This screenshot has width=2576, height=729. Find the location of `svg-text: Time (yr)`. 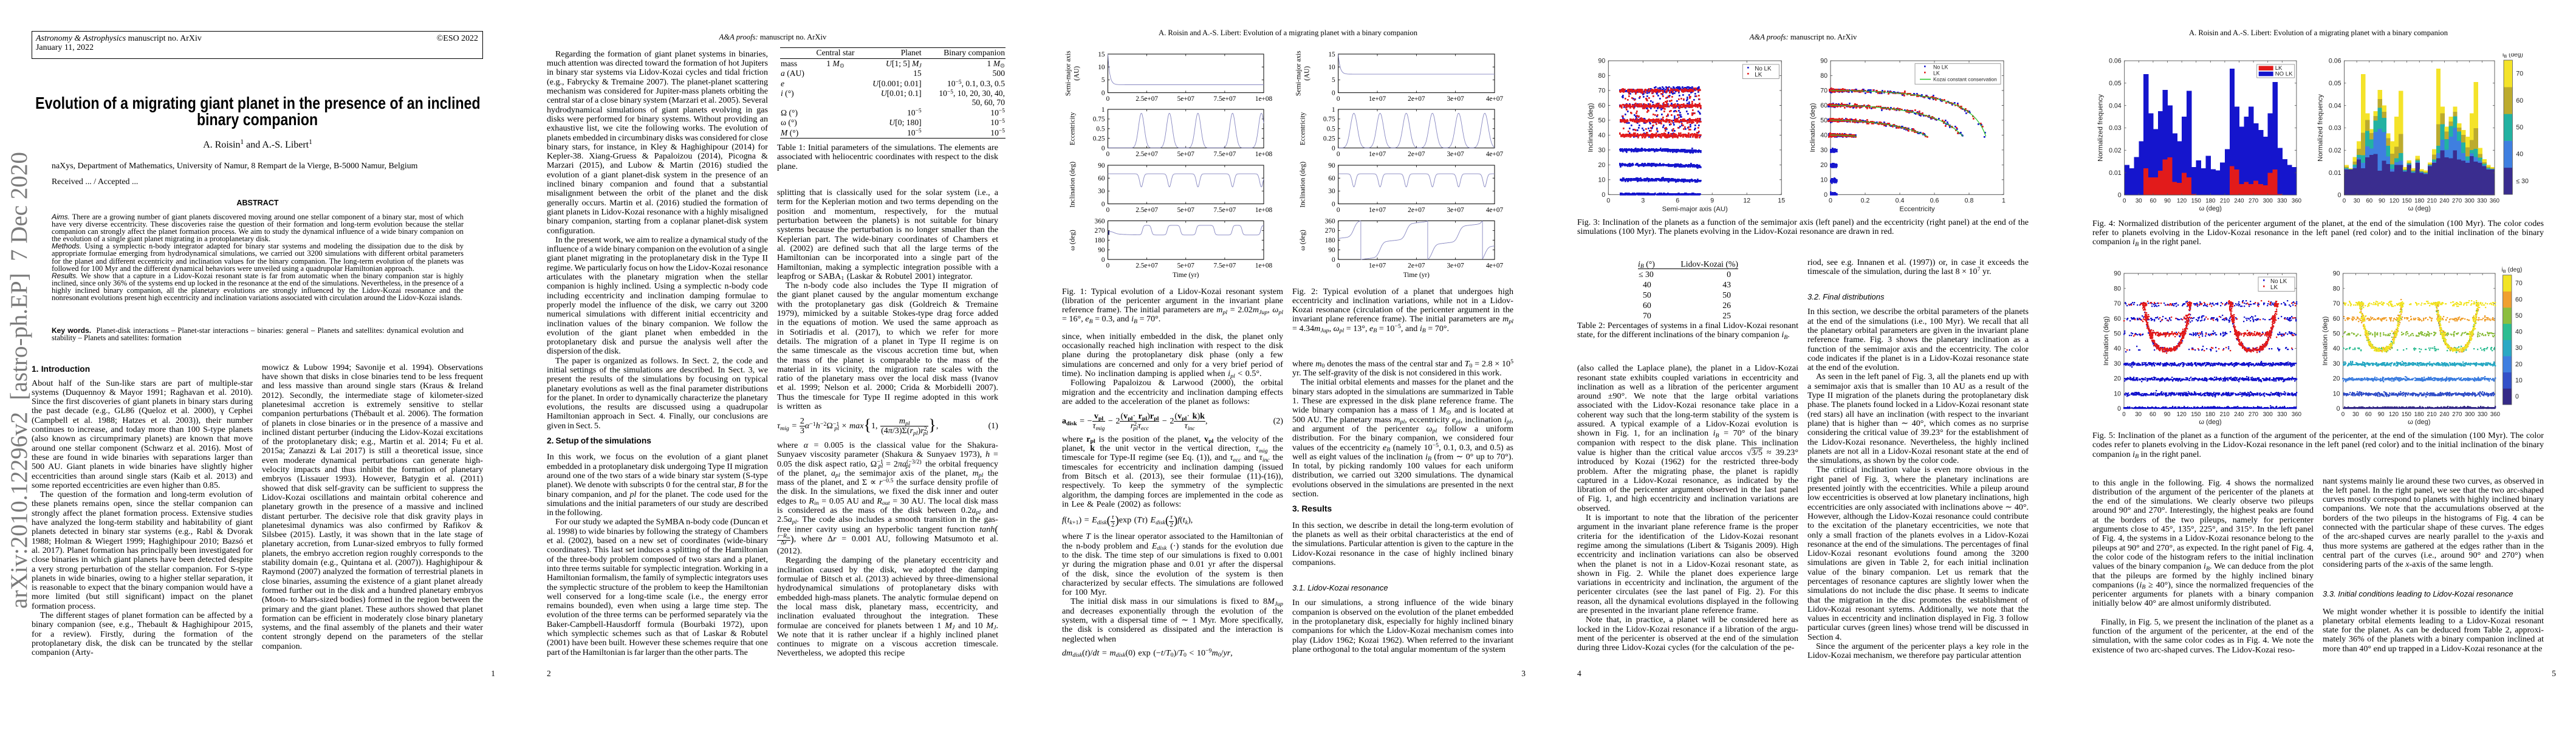

svg-text: Time (yr) is located at coordinates (1186, 276).